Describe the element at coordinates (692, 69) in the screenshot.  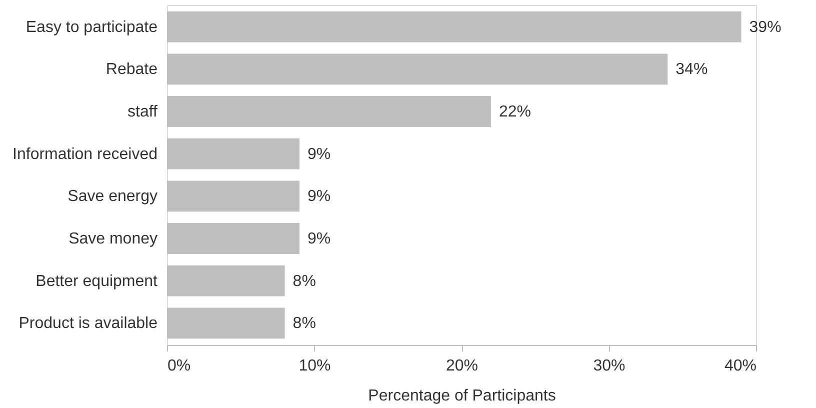
I see `data-label: 34%` at that location.